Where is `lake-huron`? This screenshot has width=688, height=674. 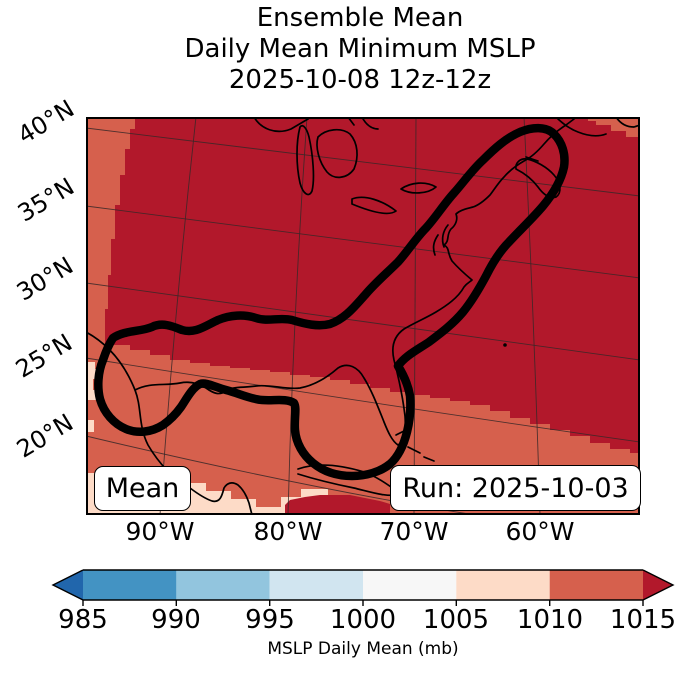
lake-huron is located at coordinates (337, 153).